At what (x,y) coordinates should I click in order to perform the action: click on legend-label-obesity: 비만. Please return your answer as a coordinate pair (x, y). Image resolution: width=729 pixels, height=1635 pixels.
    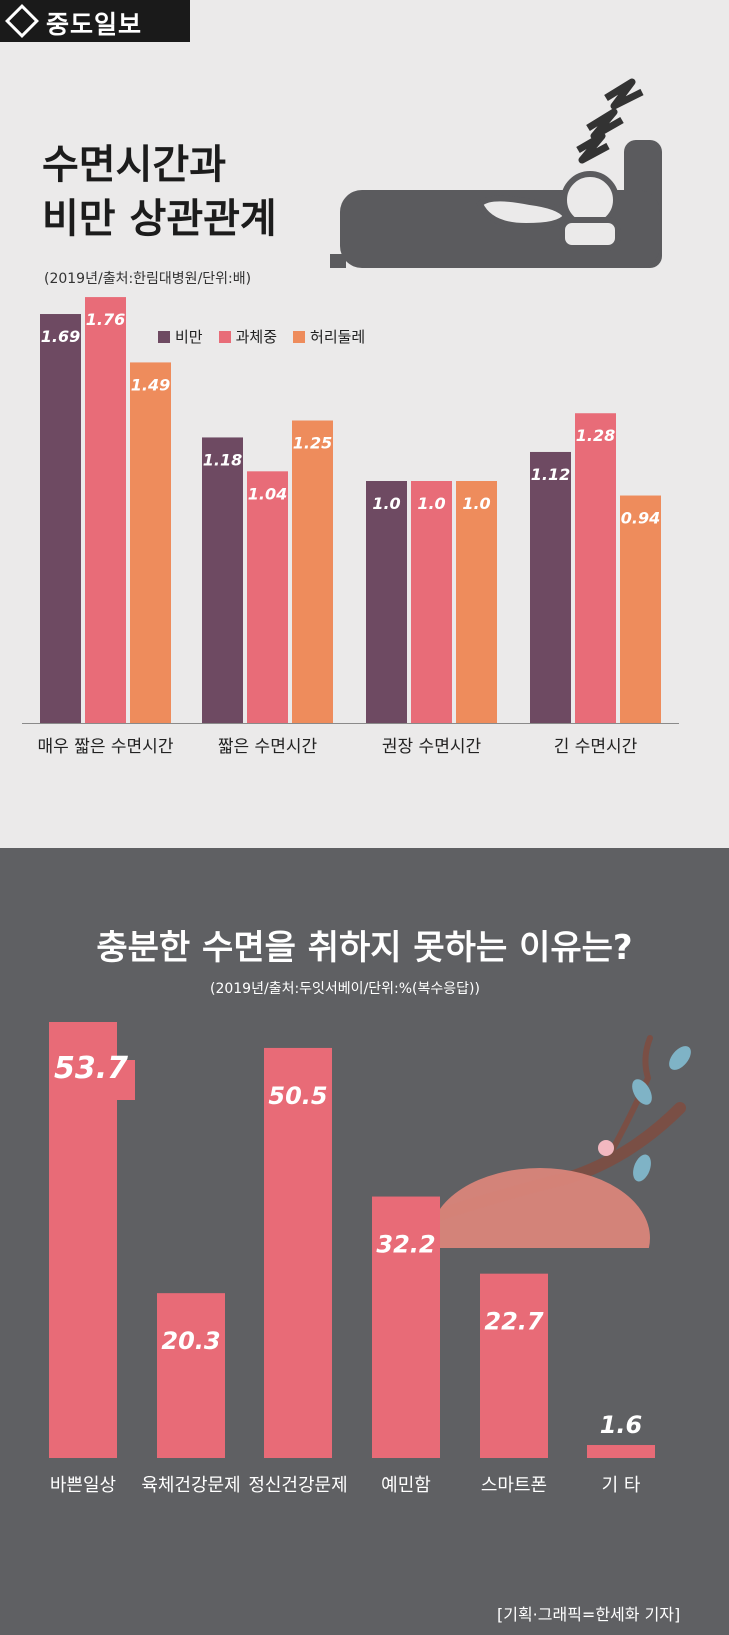
    Looking at the image, I should click on (189, 337).